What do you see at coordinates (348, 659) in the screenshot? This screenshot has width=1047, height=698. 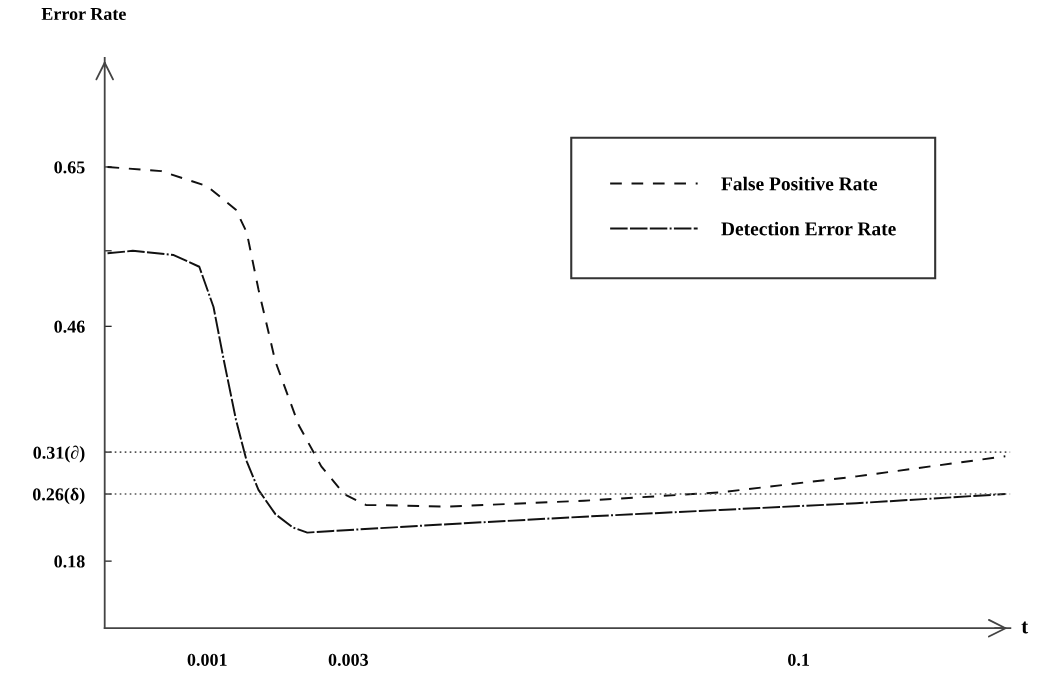 I see `x-tick-label: 0.003` at bounding box center [348, 659].